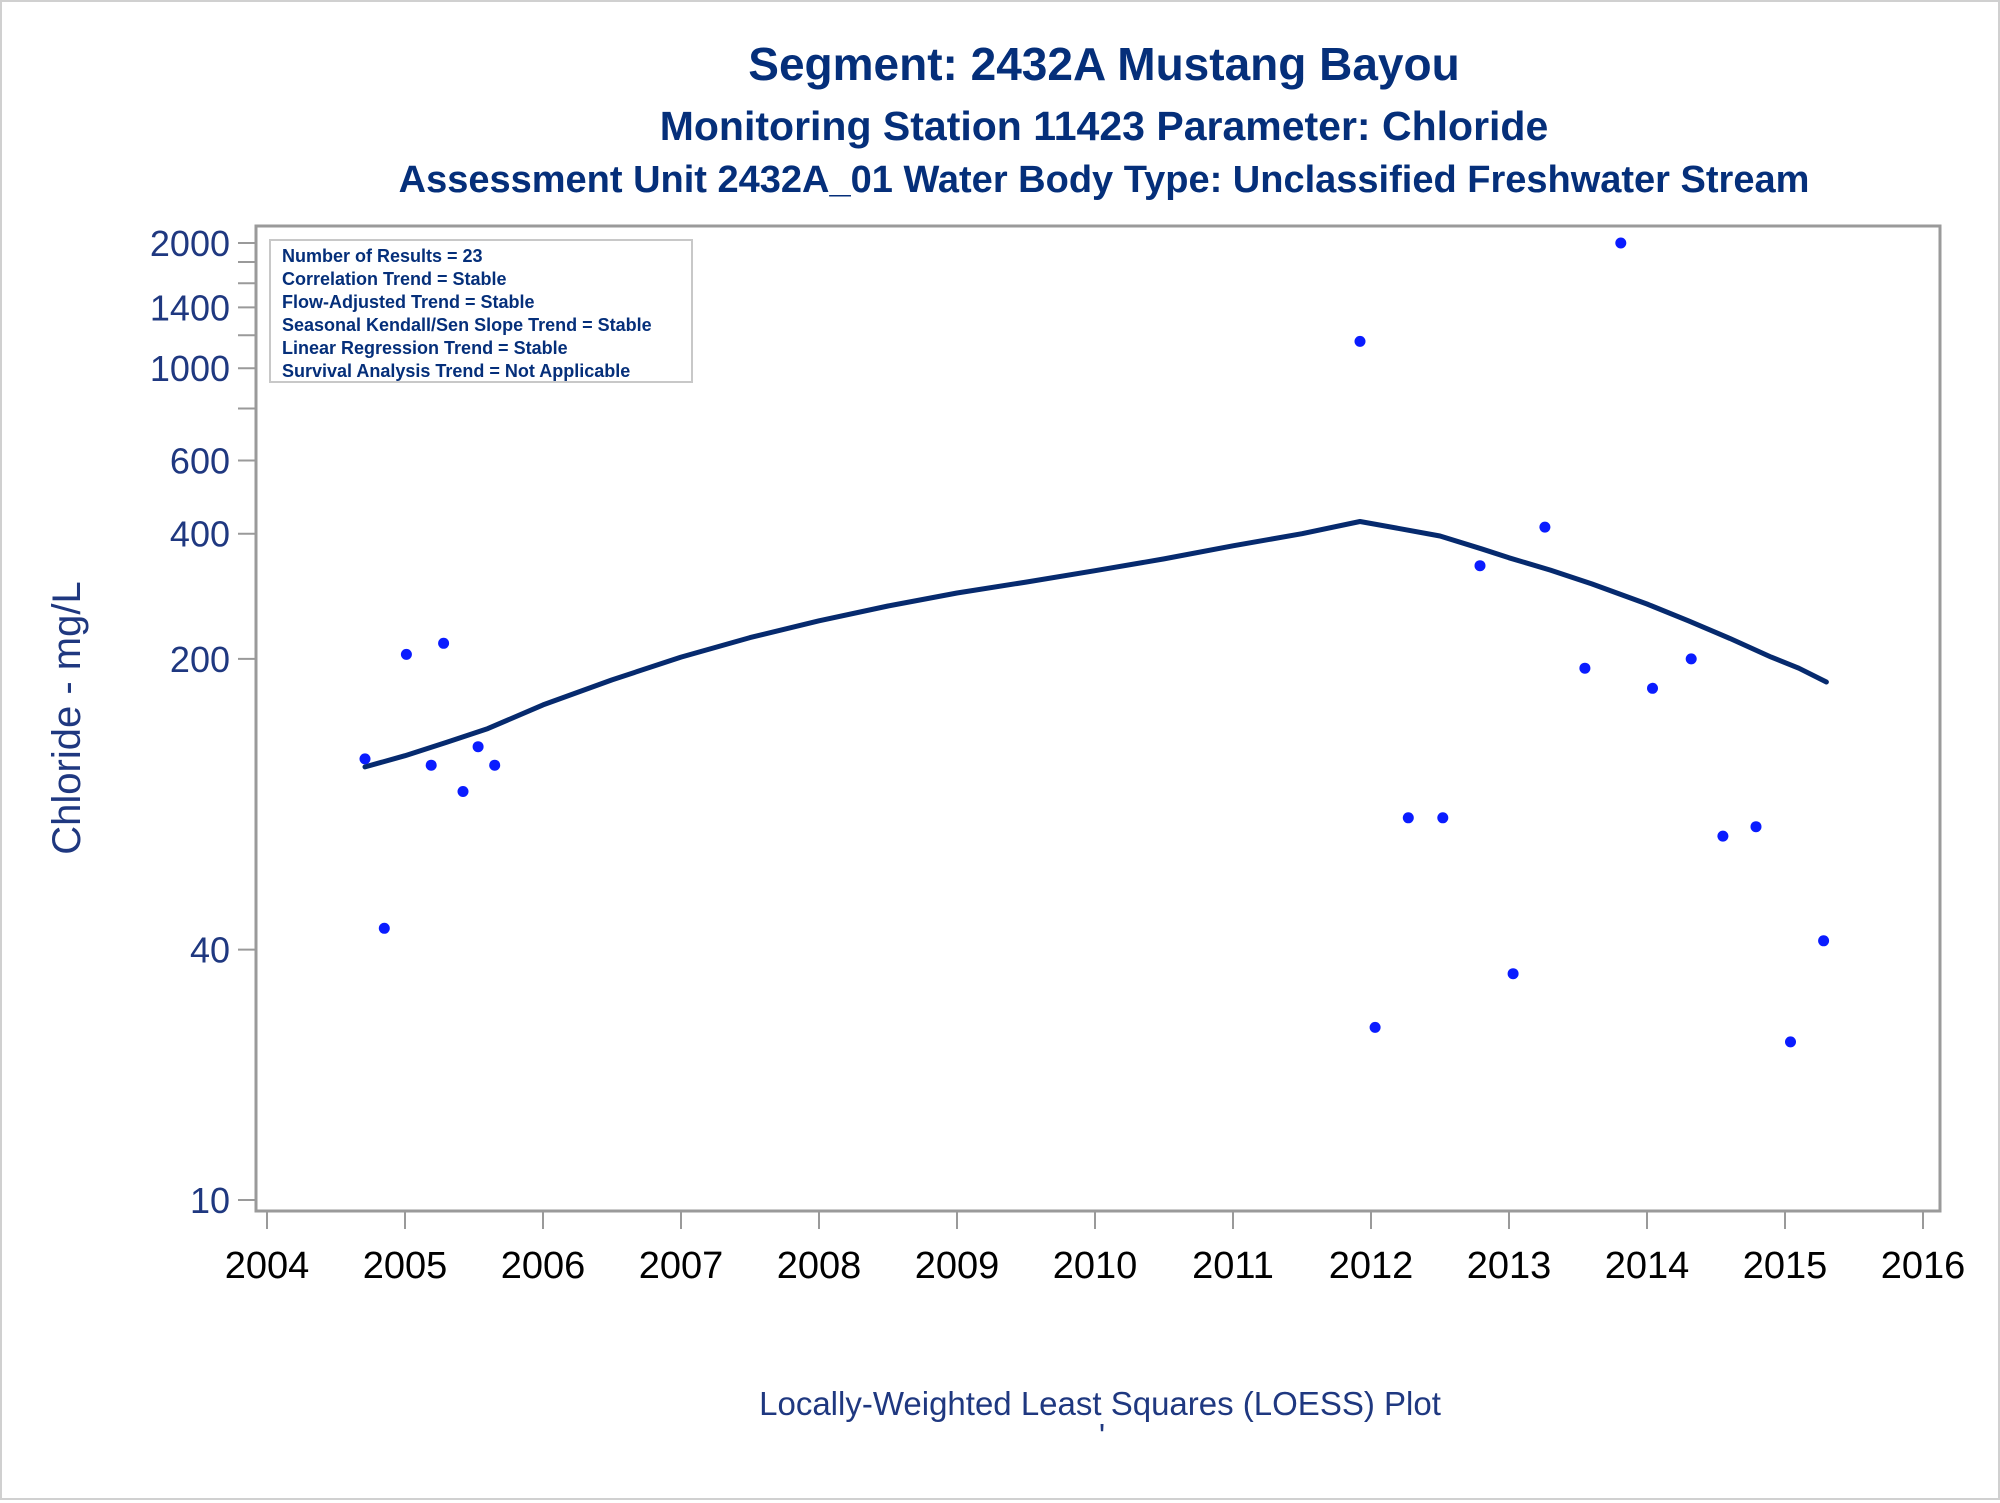 Image resolution: width=2000 pixels, height=1503 pixels. I want to click on x-tick-label: 2006, so click(543, 1266).